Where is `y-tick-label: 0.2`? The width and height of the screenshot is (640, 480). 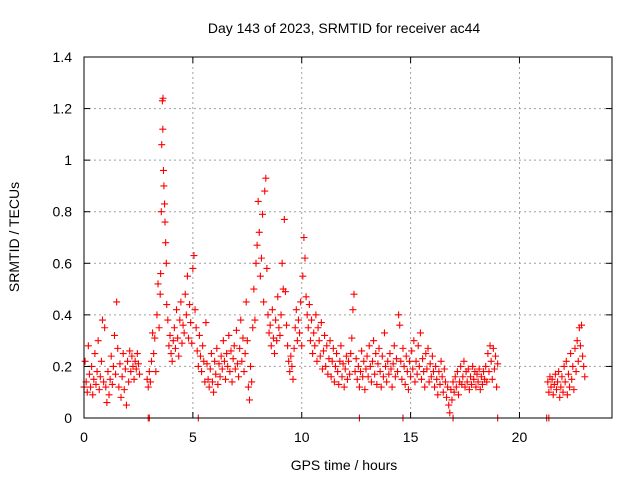 y-tick-label: 0.2 is located at coordinates (63, 366).